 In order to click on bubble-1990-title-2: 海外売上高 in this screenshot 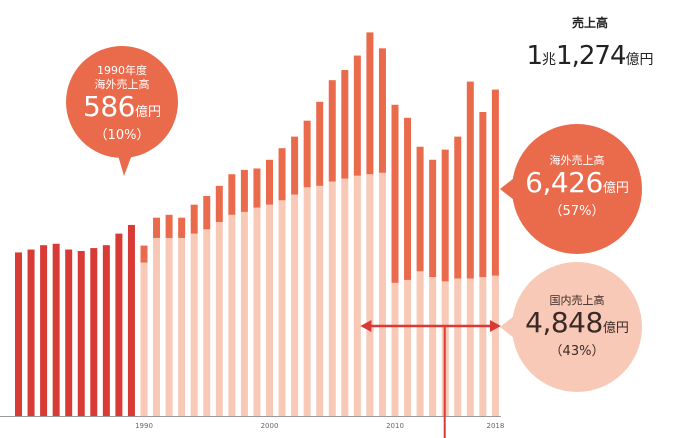, I will do `click(122, 84)`.